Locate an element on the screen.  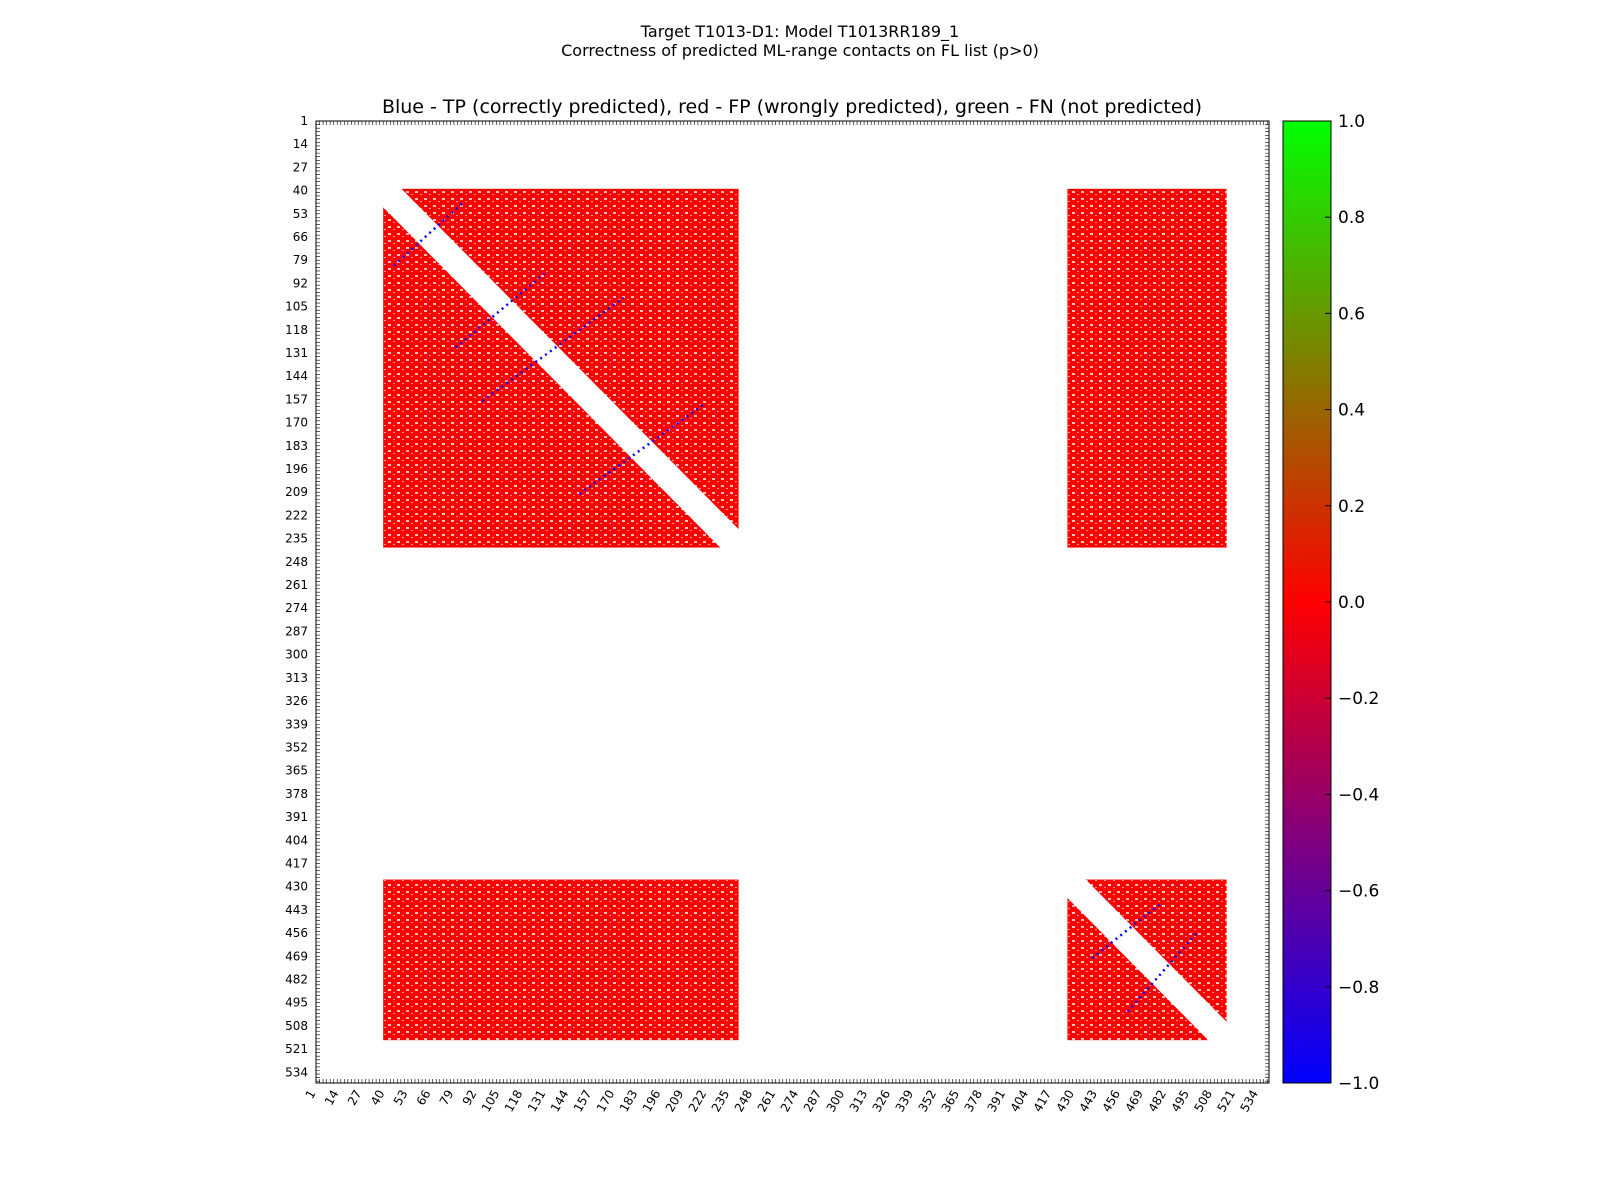
x-tick-label: 105 is located at coordinates (491, 1101).